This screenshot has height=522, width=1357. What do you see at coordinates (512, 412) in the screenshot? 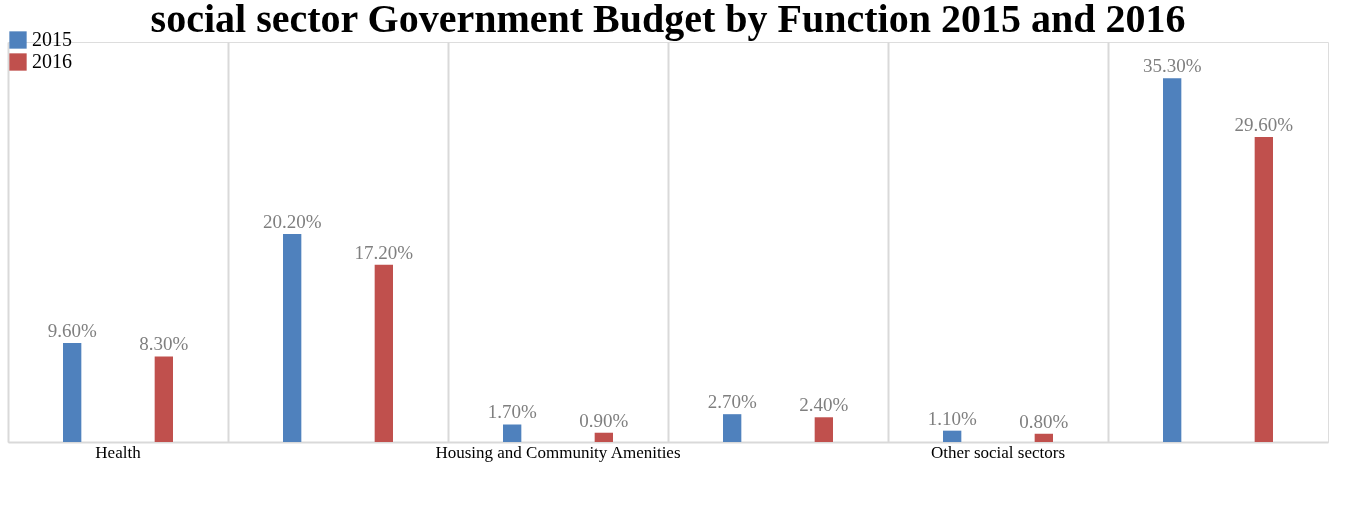
I see `data-label: 1.70%` at bounding box center [512, 412].